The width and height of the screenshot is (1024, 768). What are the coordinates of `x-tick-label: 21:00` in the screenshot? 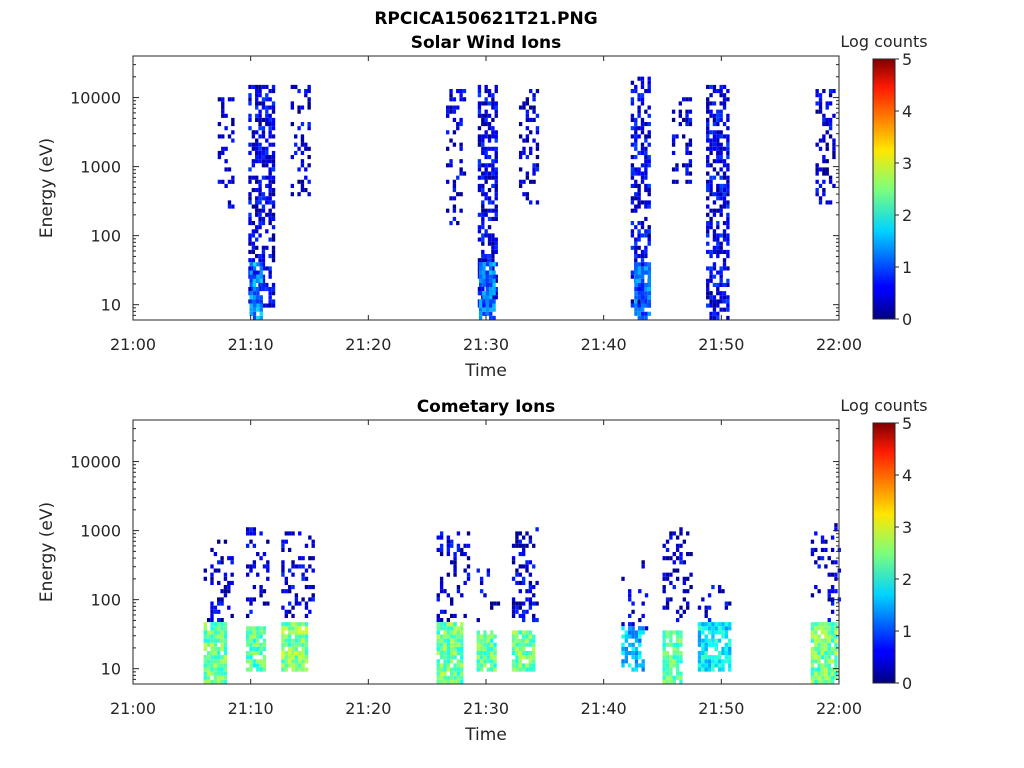 It's located at (133, 344).